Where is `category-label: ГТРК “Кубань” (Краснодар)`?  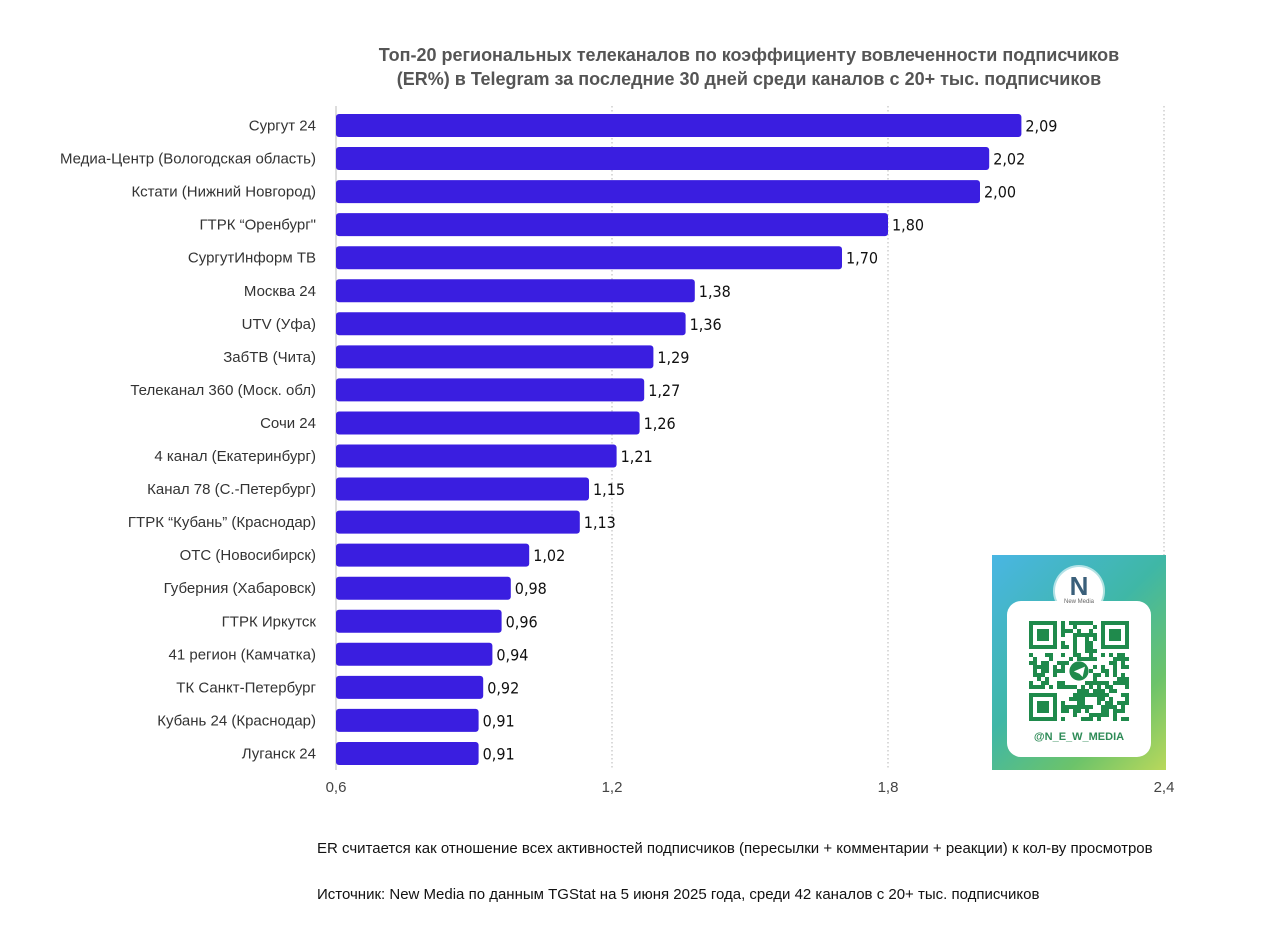 category-label: ГТРК “Кубань” (Краснодар) is located at coordinates (222, 522).